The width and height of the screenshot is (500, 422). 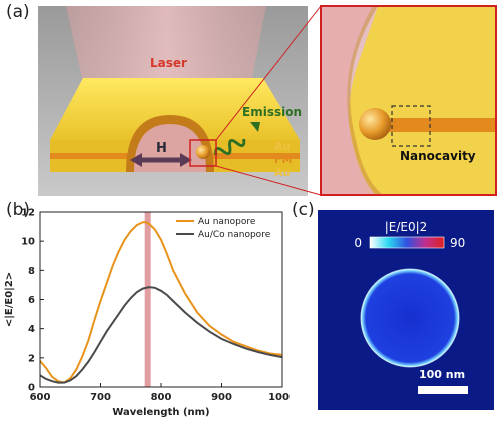 I want to click on y-tick-label: 6, so click(x=31, y=300).